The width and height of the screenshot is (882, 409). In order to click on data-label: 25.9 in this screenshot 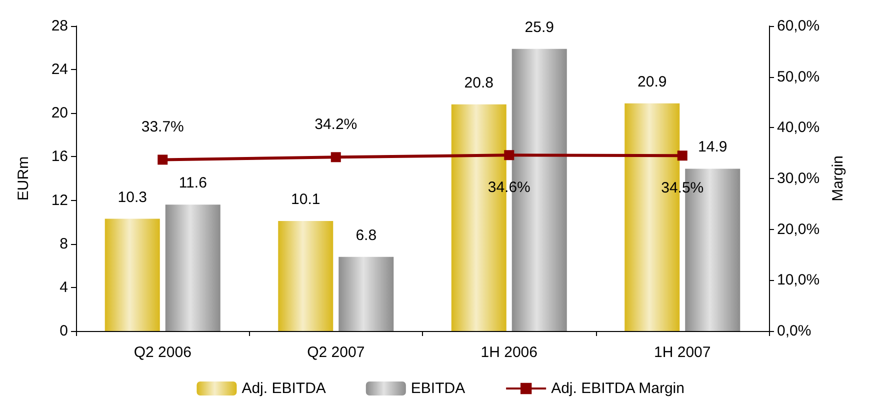, I will do `click(539, 27)`.